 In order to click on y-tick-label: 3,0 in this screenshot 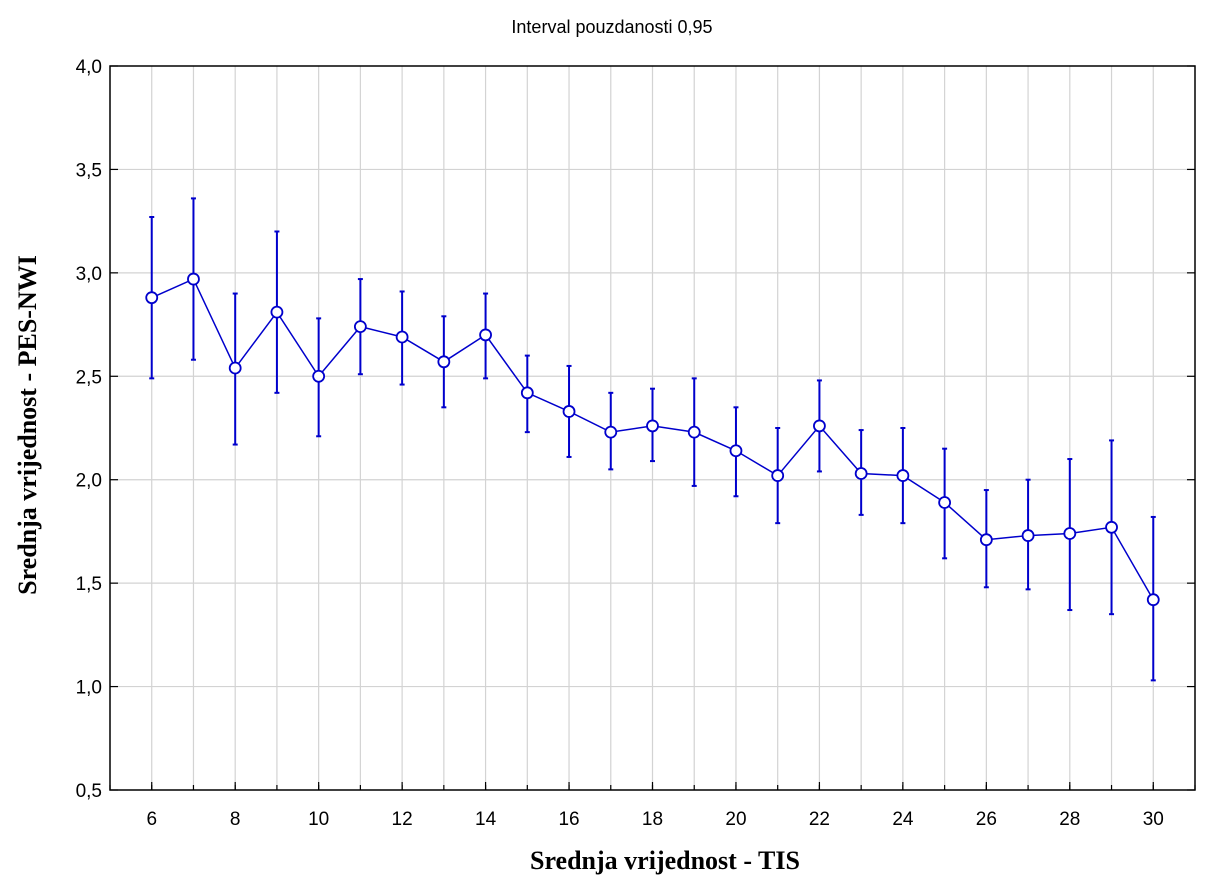, I will do `click(89, 274)`.